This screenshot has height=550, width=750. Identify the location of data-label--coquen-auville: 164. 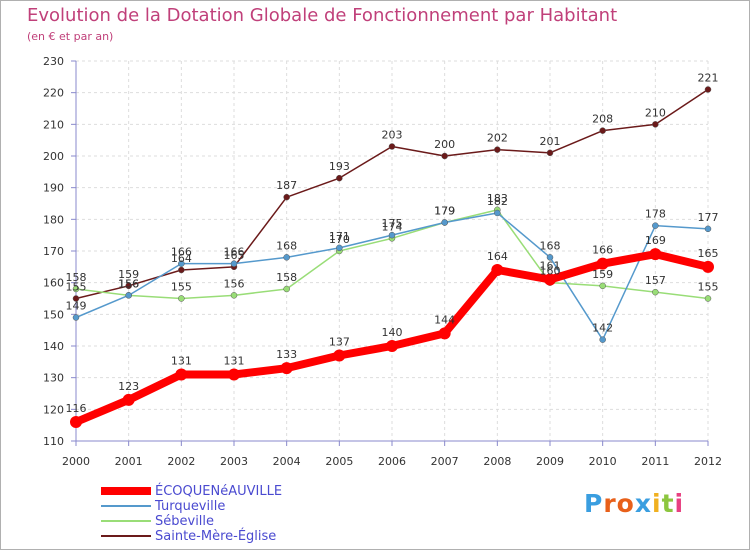
(497, 256).